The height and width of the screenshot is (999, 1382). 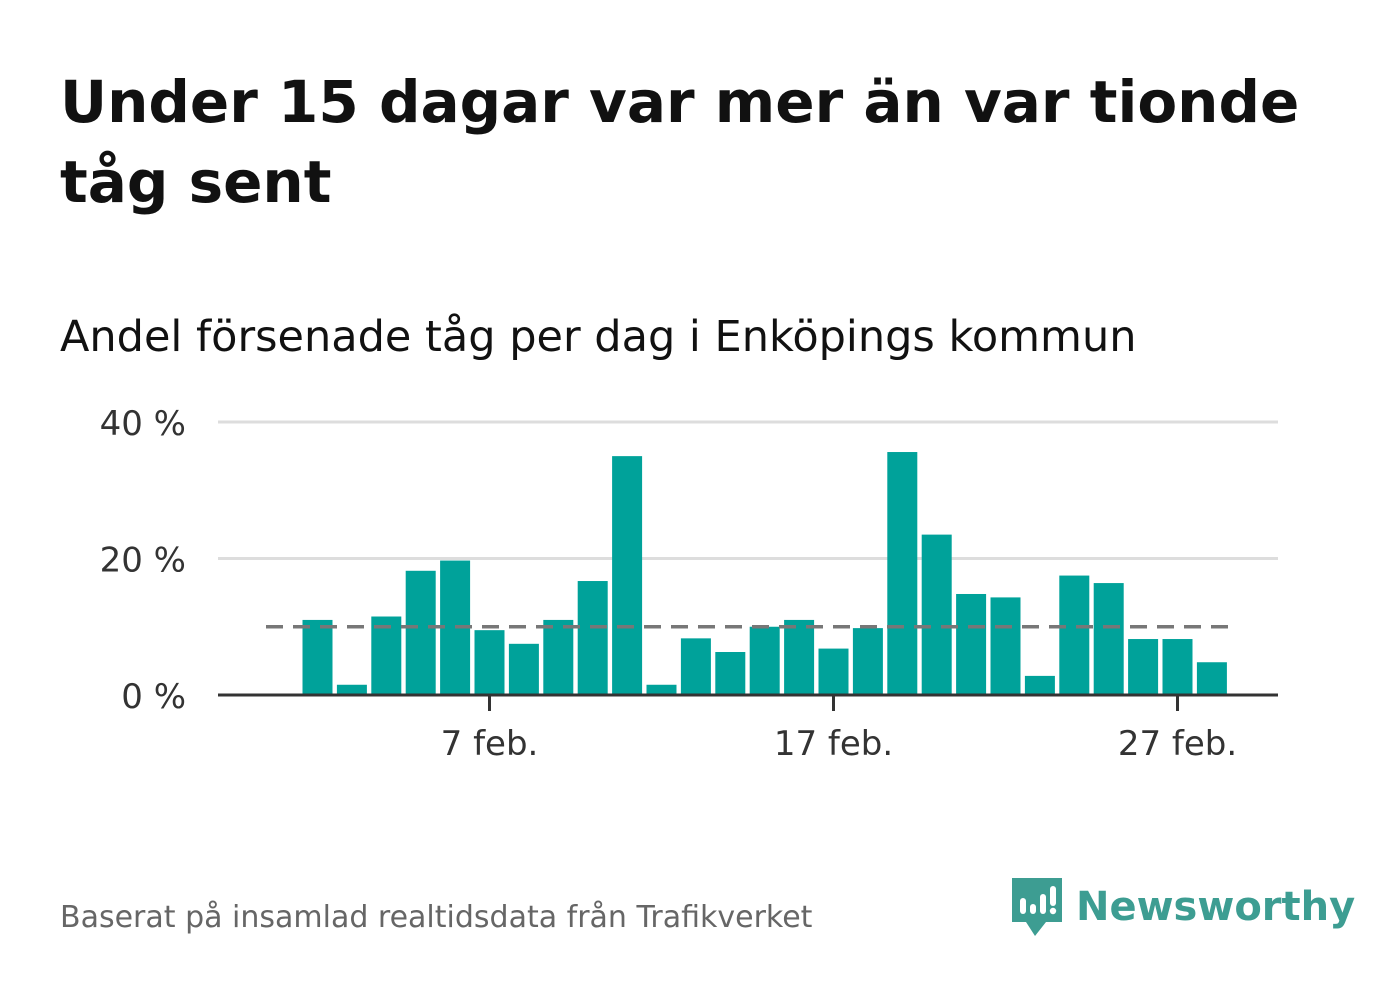 What do you see at coordinates (143, 561) in the screenshot?
I see `y-tick-label: 20 %` at bounding box center [143, 561].